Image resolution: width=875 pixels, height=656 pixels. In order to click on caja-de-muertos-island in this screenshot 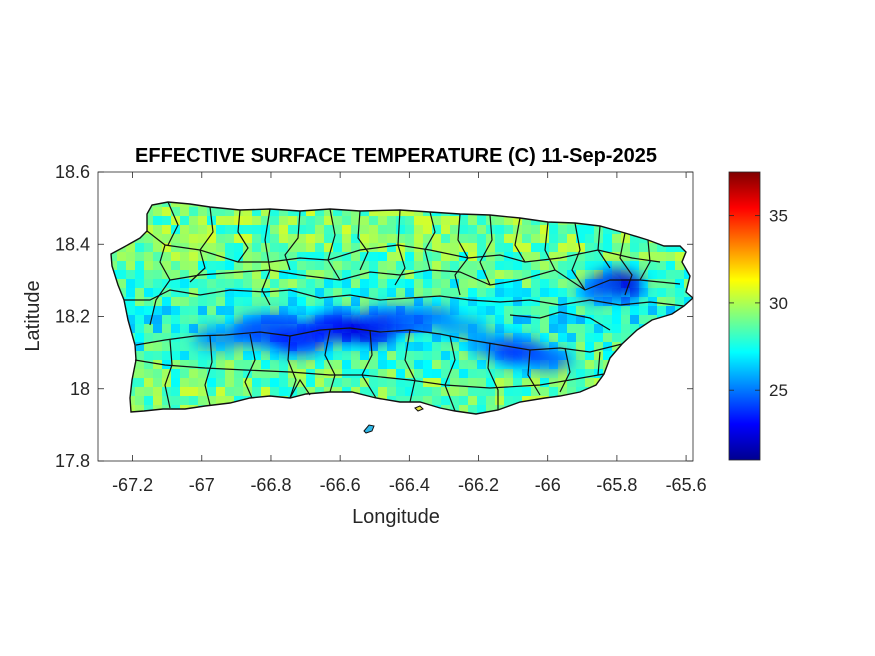, I will do `click(369, 429)`.